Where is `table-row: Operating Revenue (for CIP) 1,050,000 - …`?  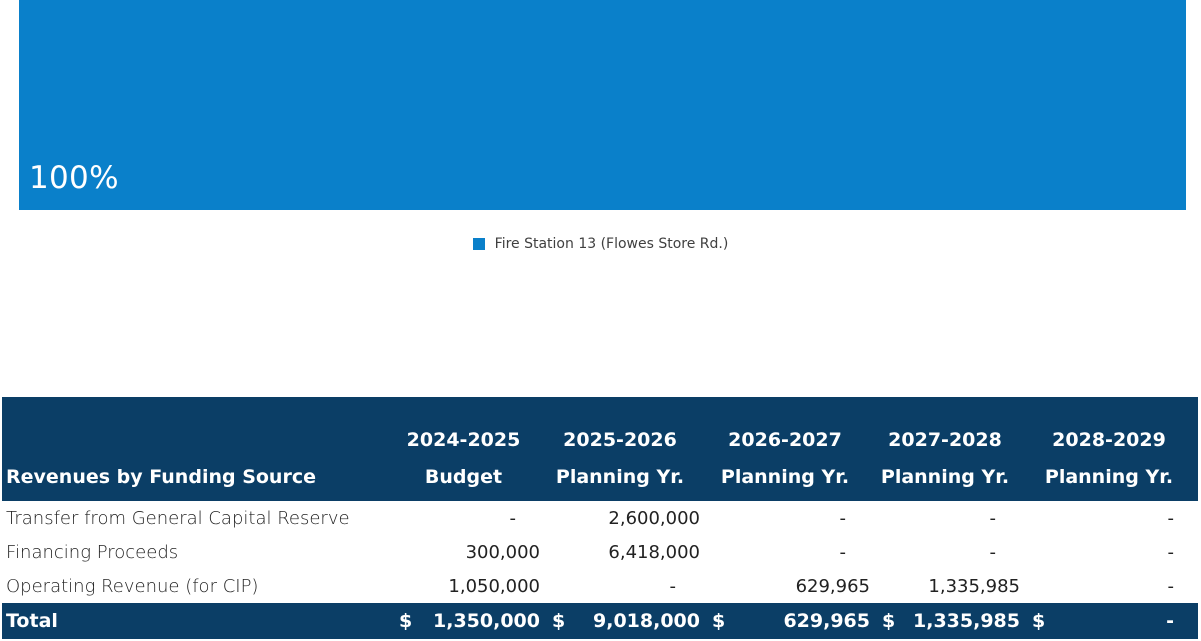
table-row: Operating Revenue (for CIP) 1,050,000 - … is located at coordinates (600, 586).